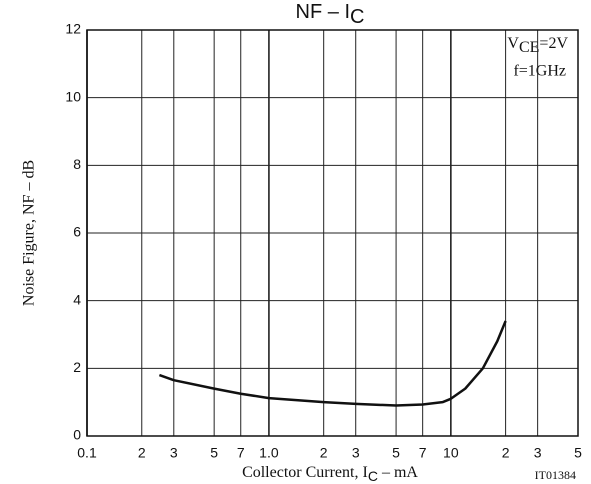 This screenshot has width=591, height=484. Describe the element at coordinates (305, 472) in the screenshot. I see `x-label-main: Collector Current, I` at that location.